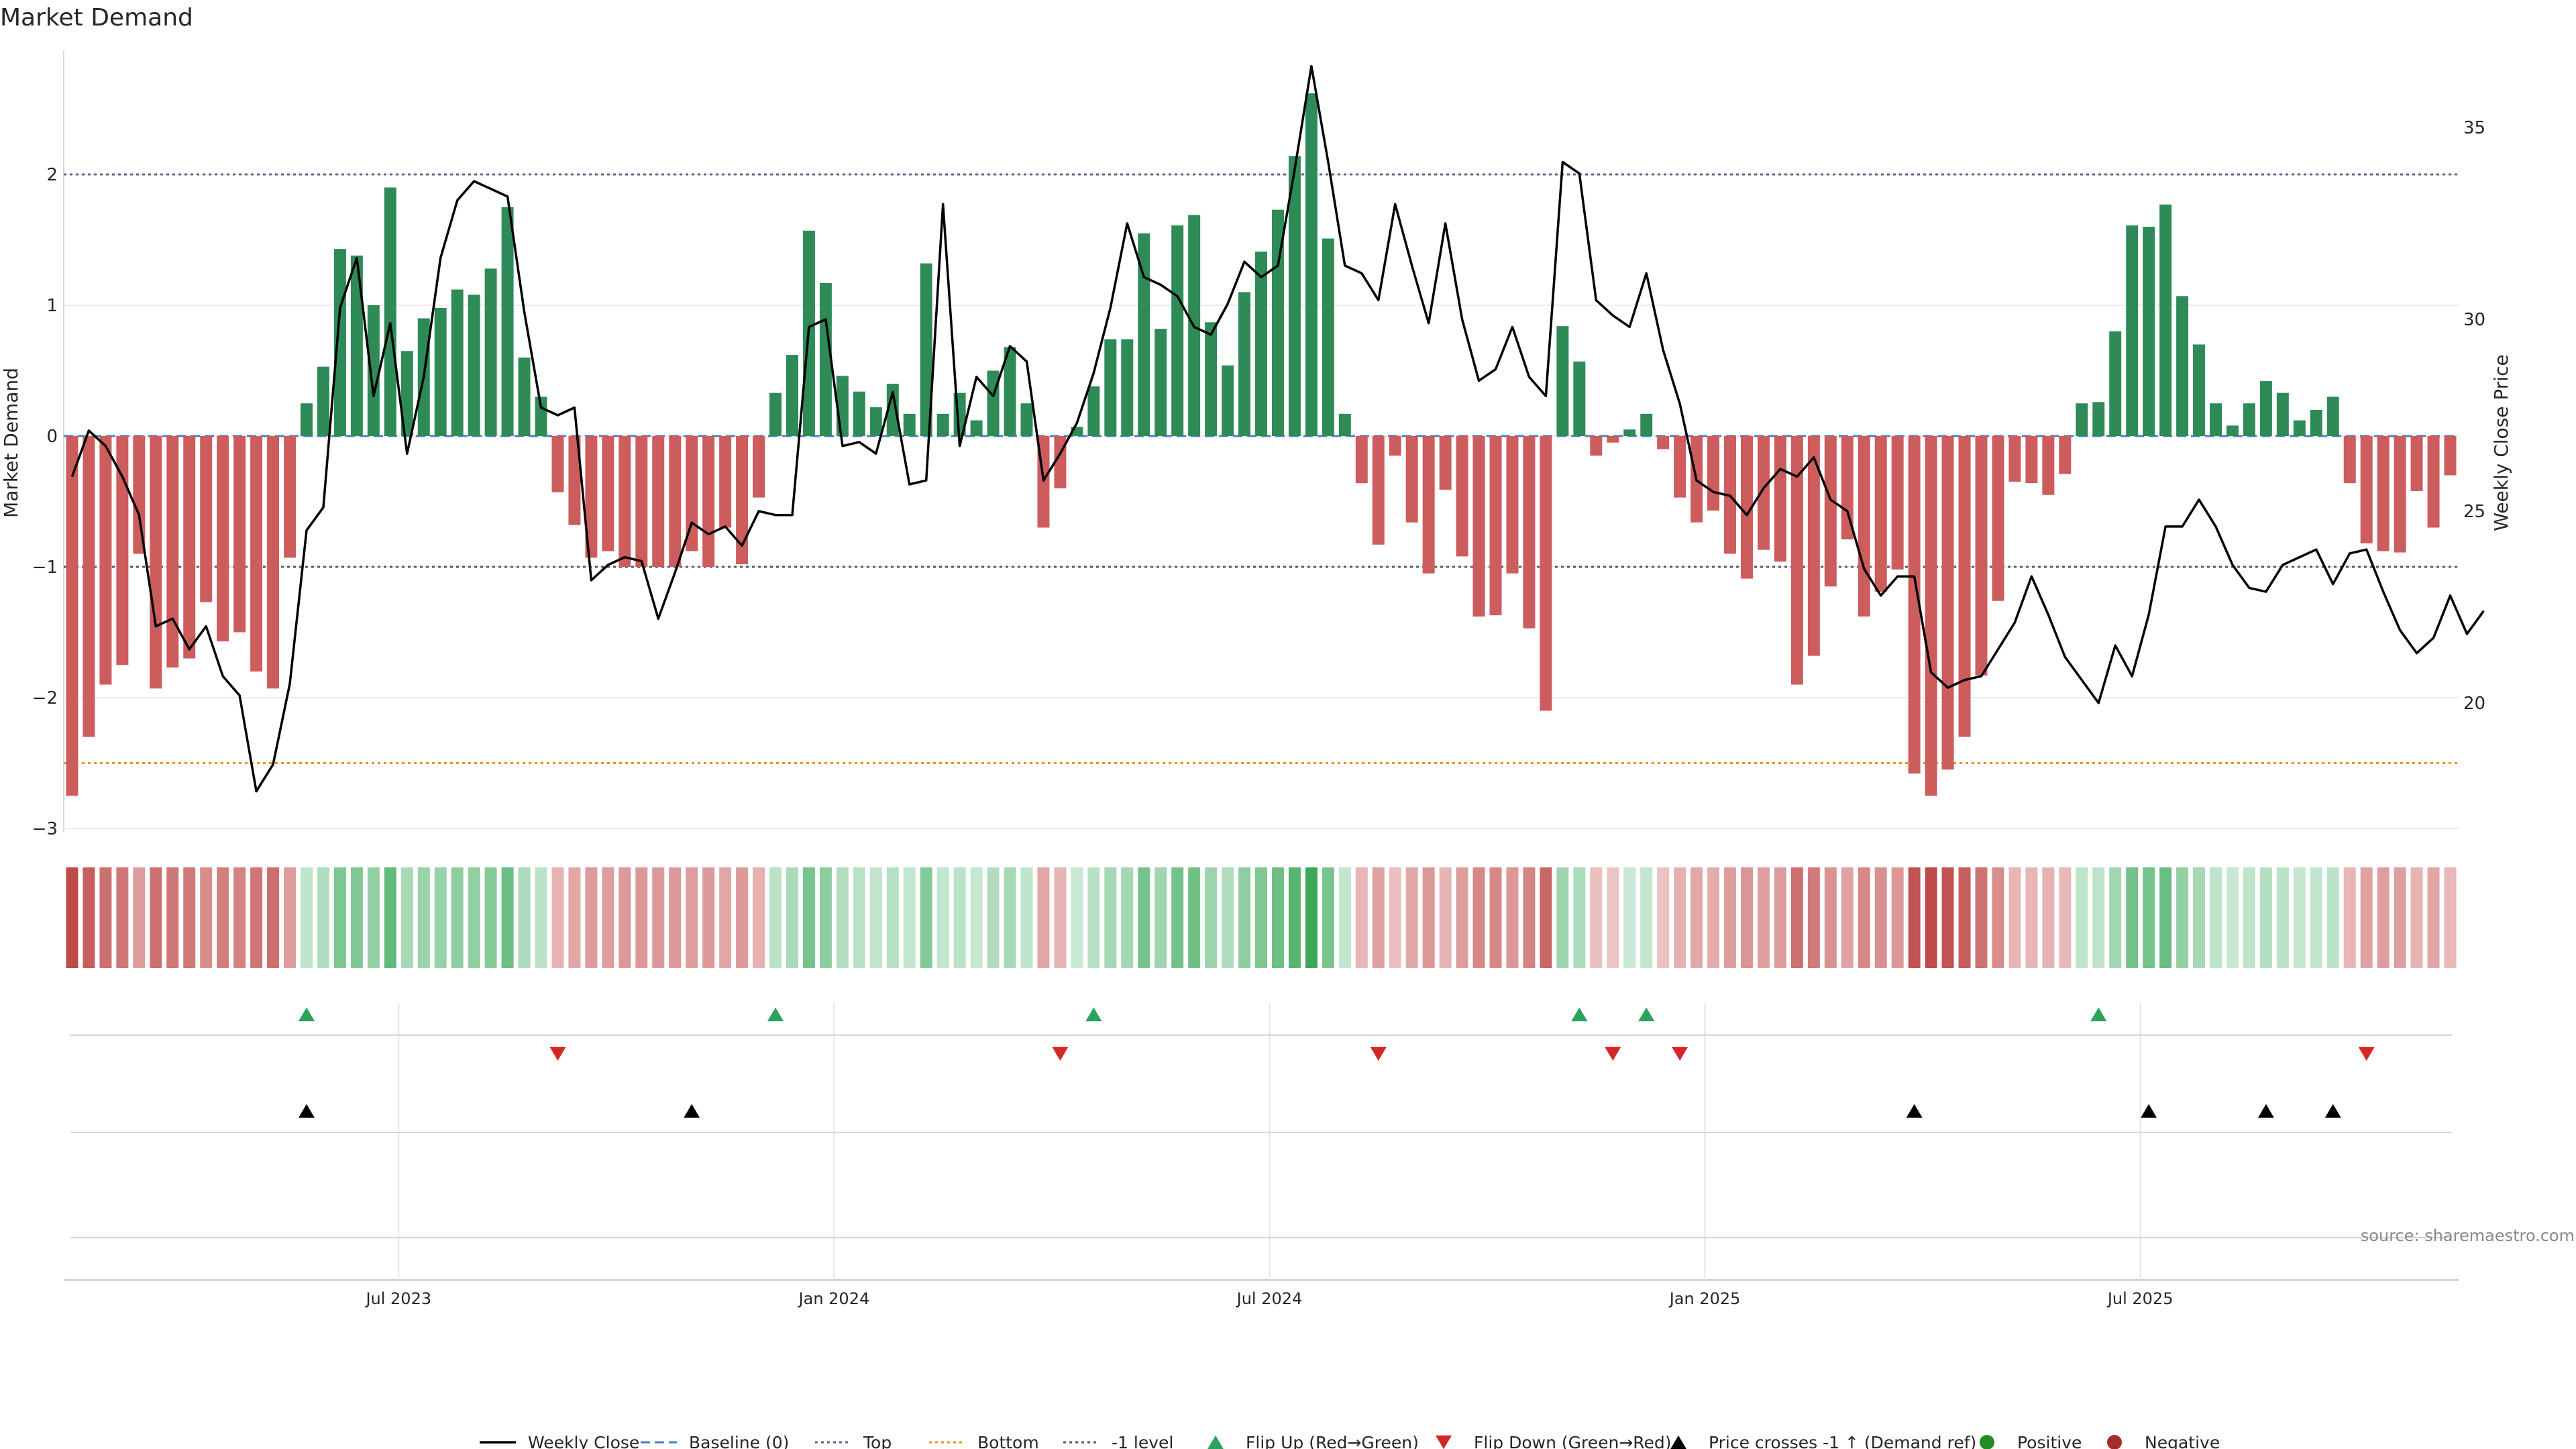 The image size is (2576, 1449). What do you see at coordinates (2474, 128) in the screenshot?
I see `y2-tick-label: 35` at bounding box center [2474, 128].